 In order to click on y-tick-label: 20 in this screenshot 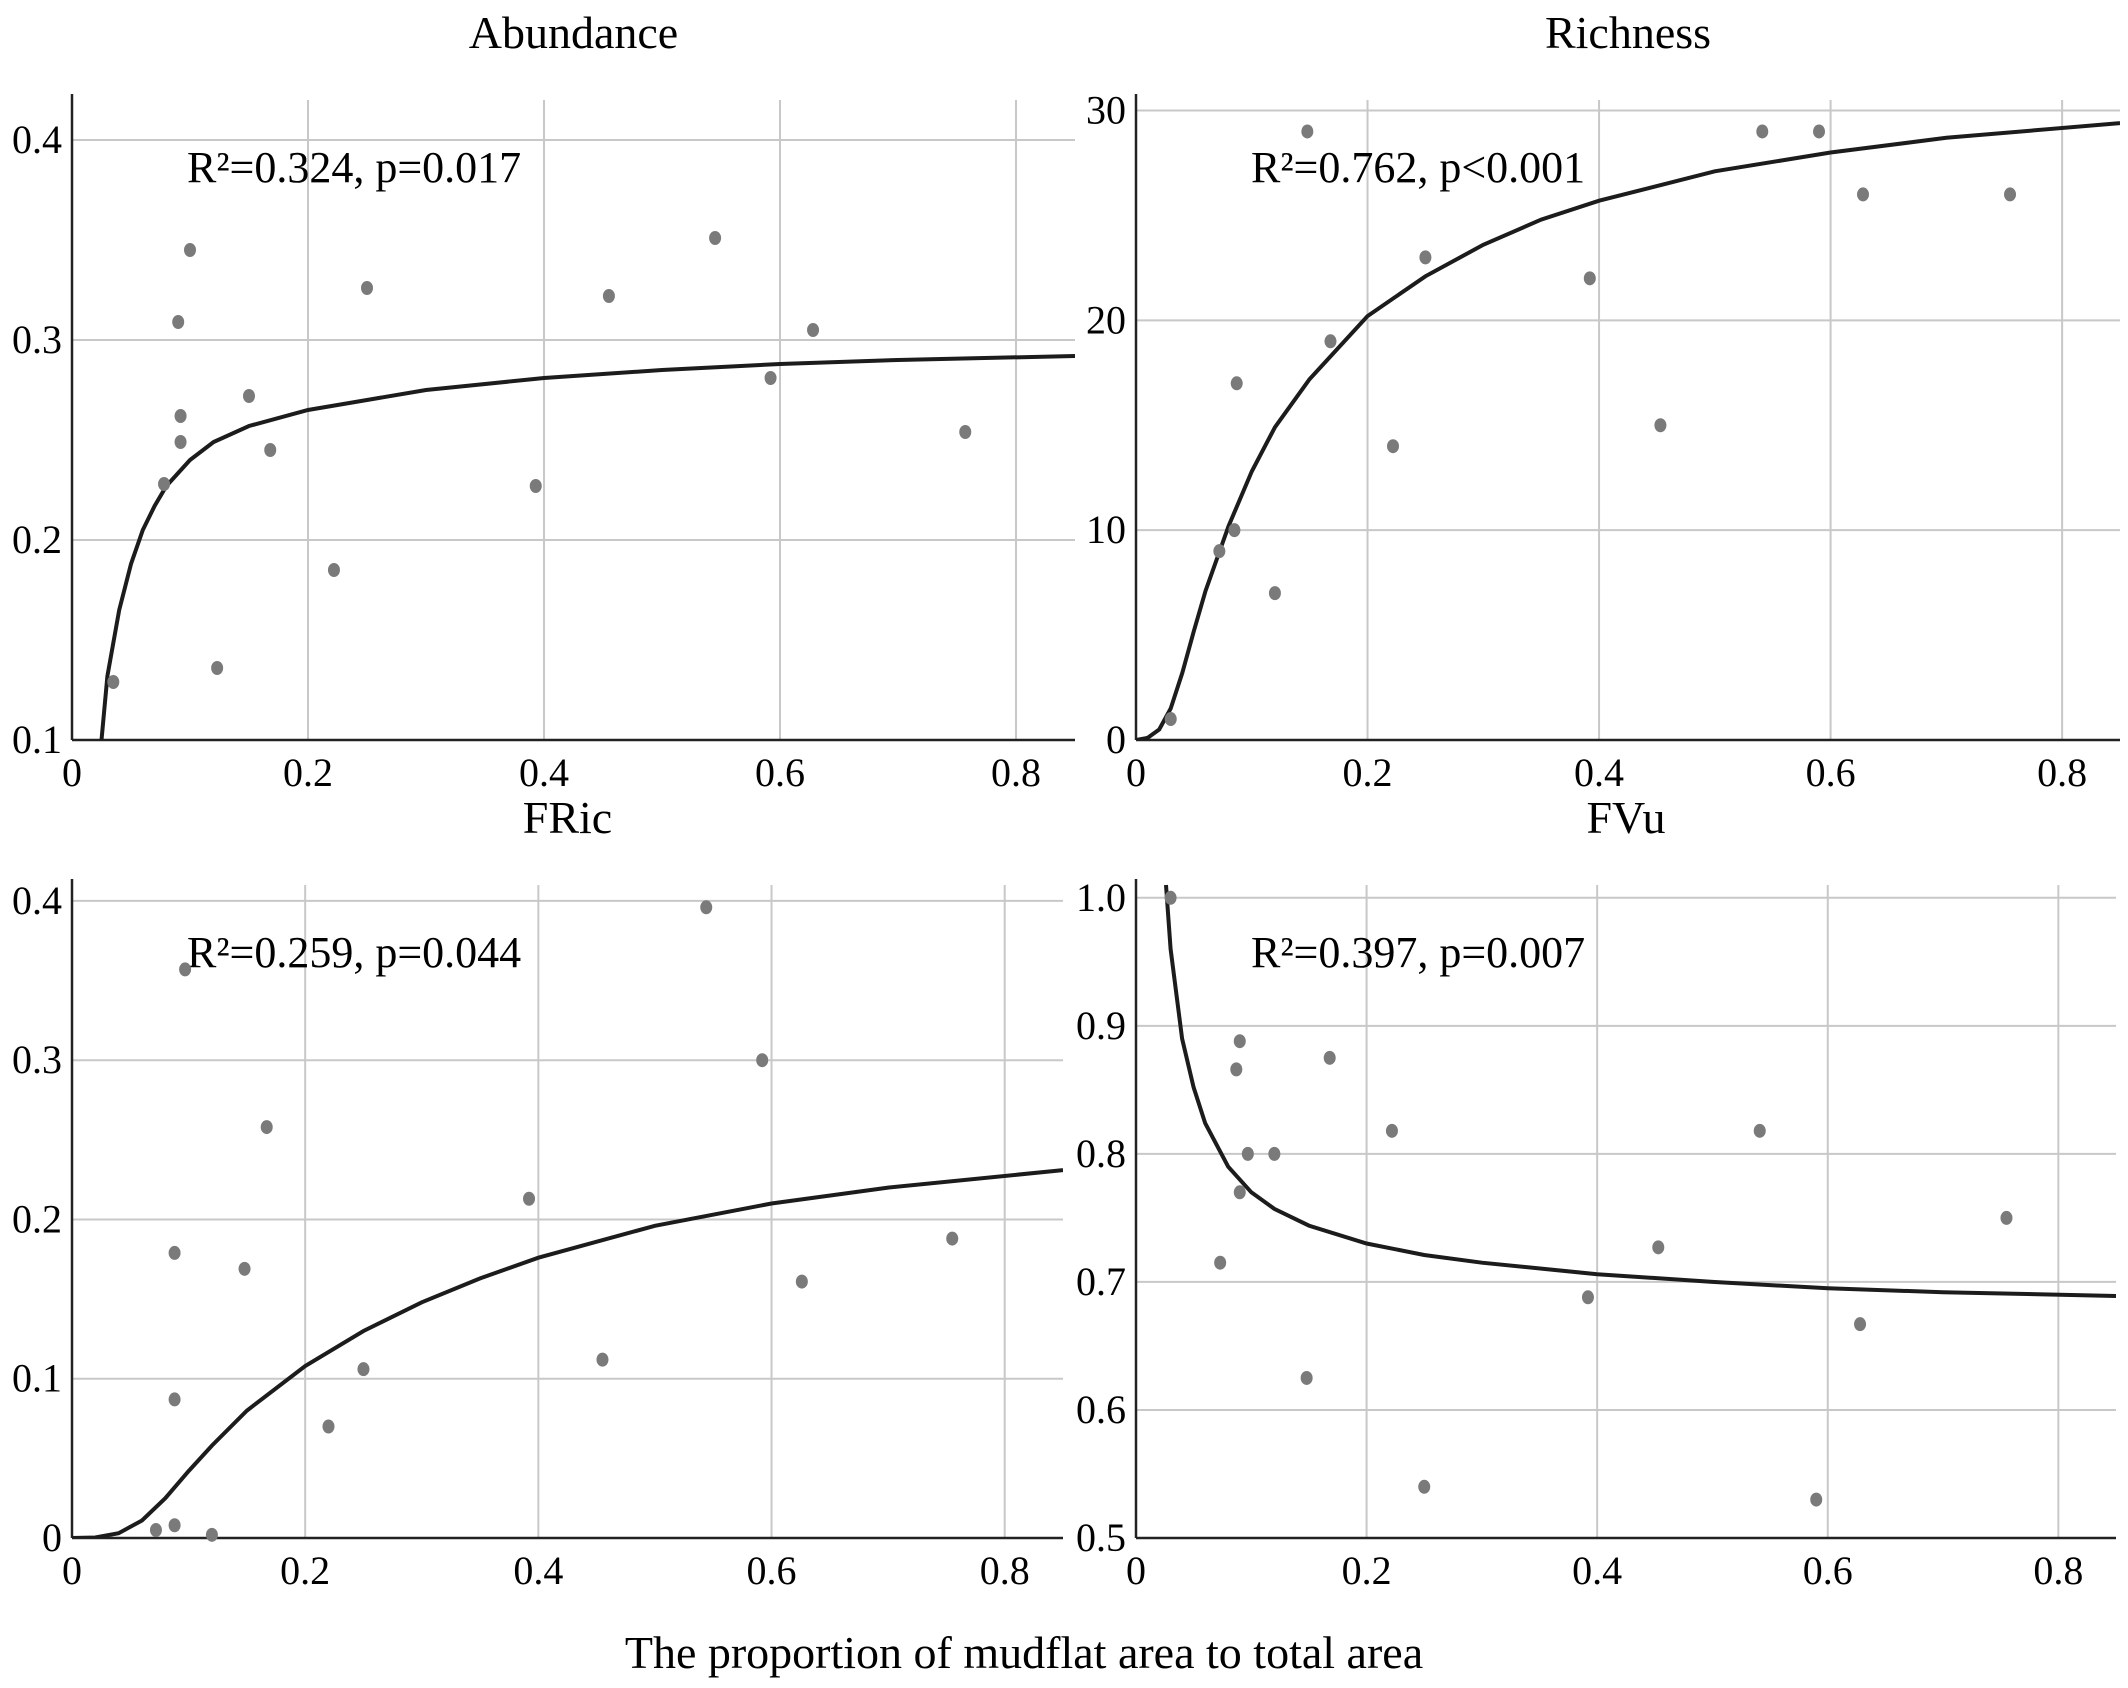, I will do `click(1106, 319)`.